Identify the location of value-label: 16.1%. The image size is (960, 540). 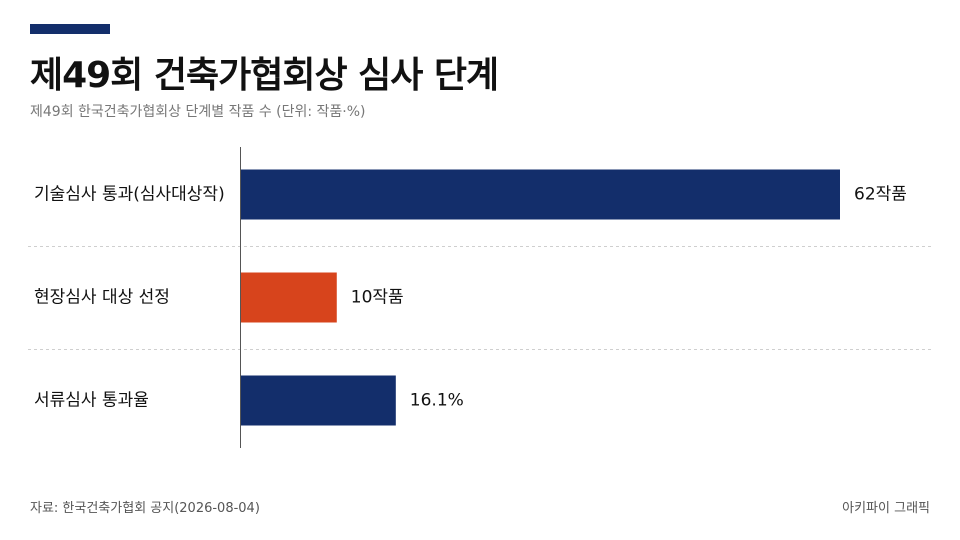
(437, 401).